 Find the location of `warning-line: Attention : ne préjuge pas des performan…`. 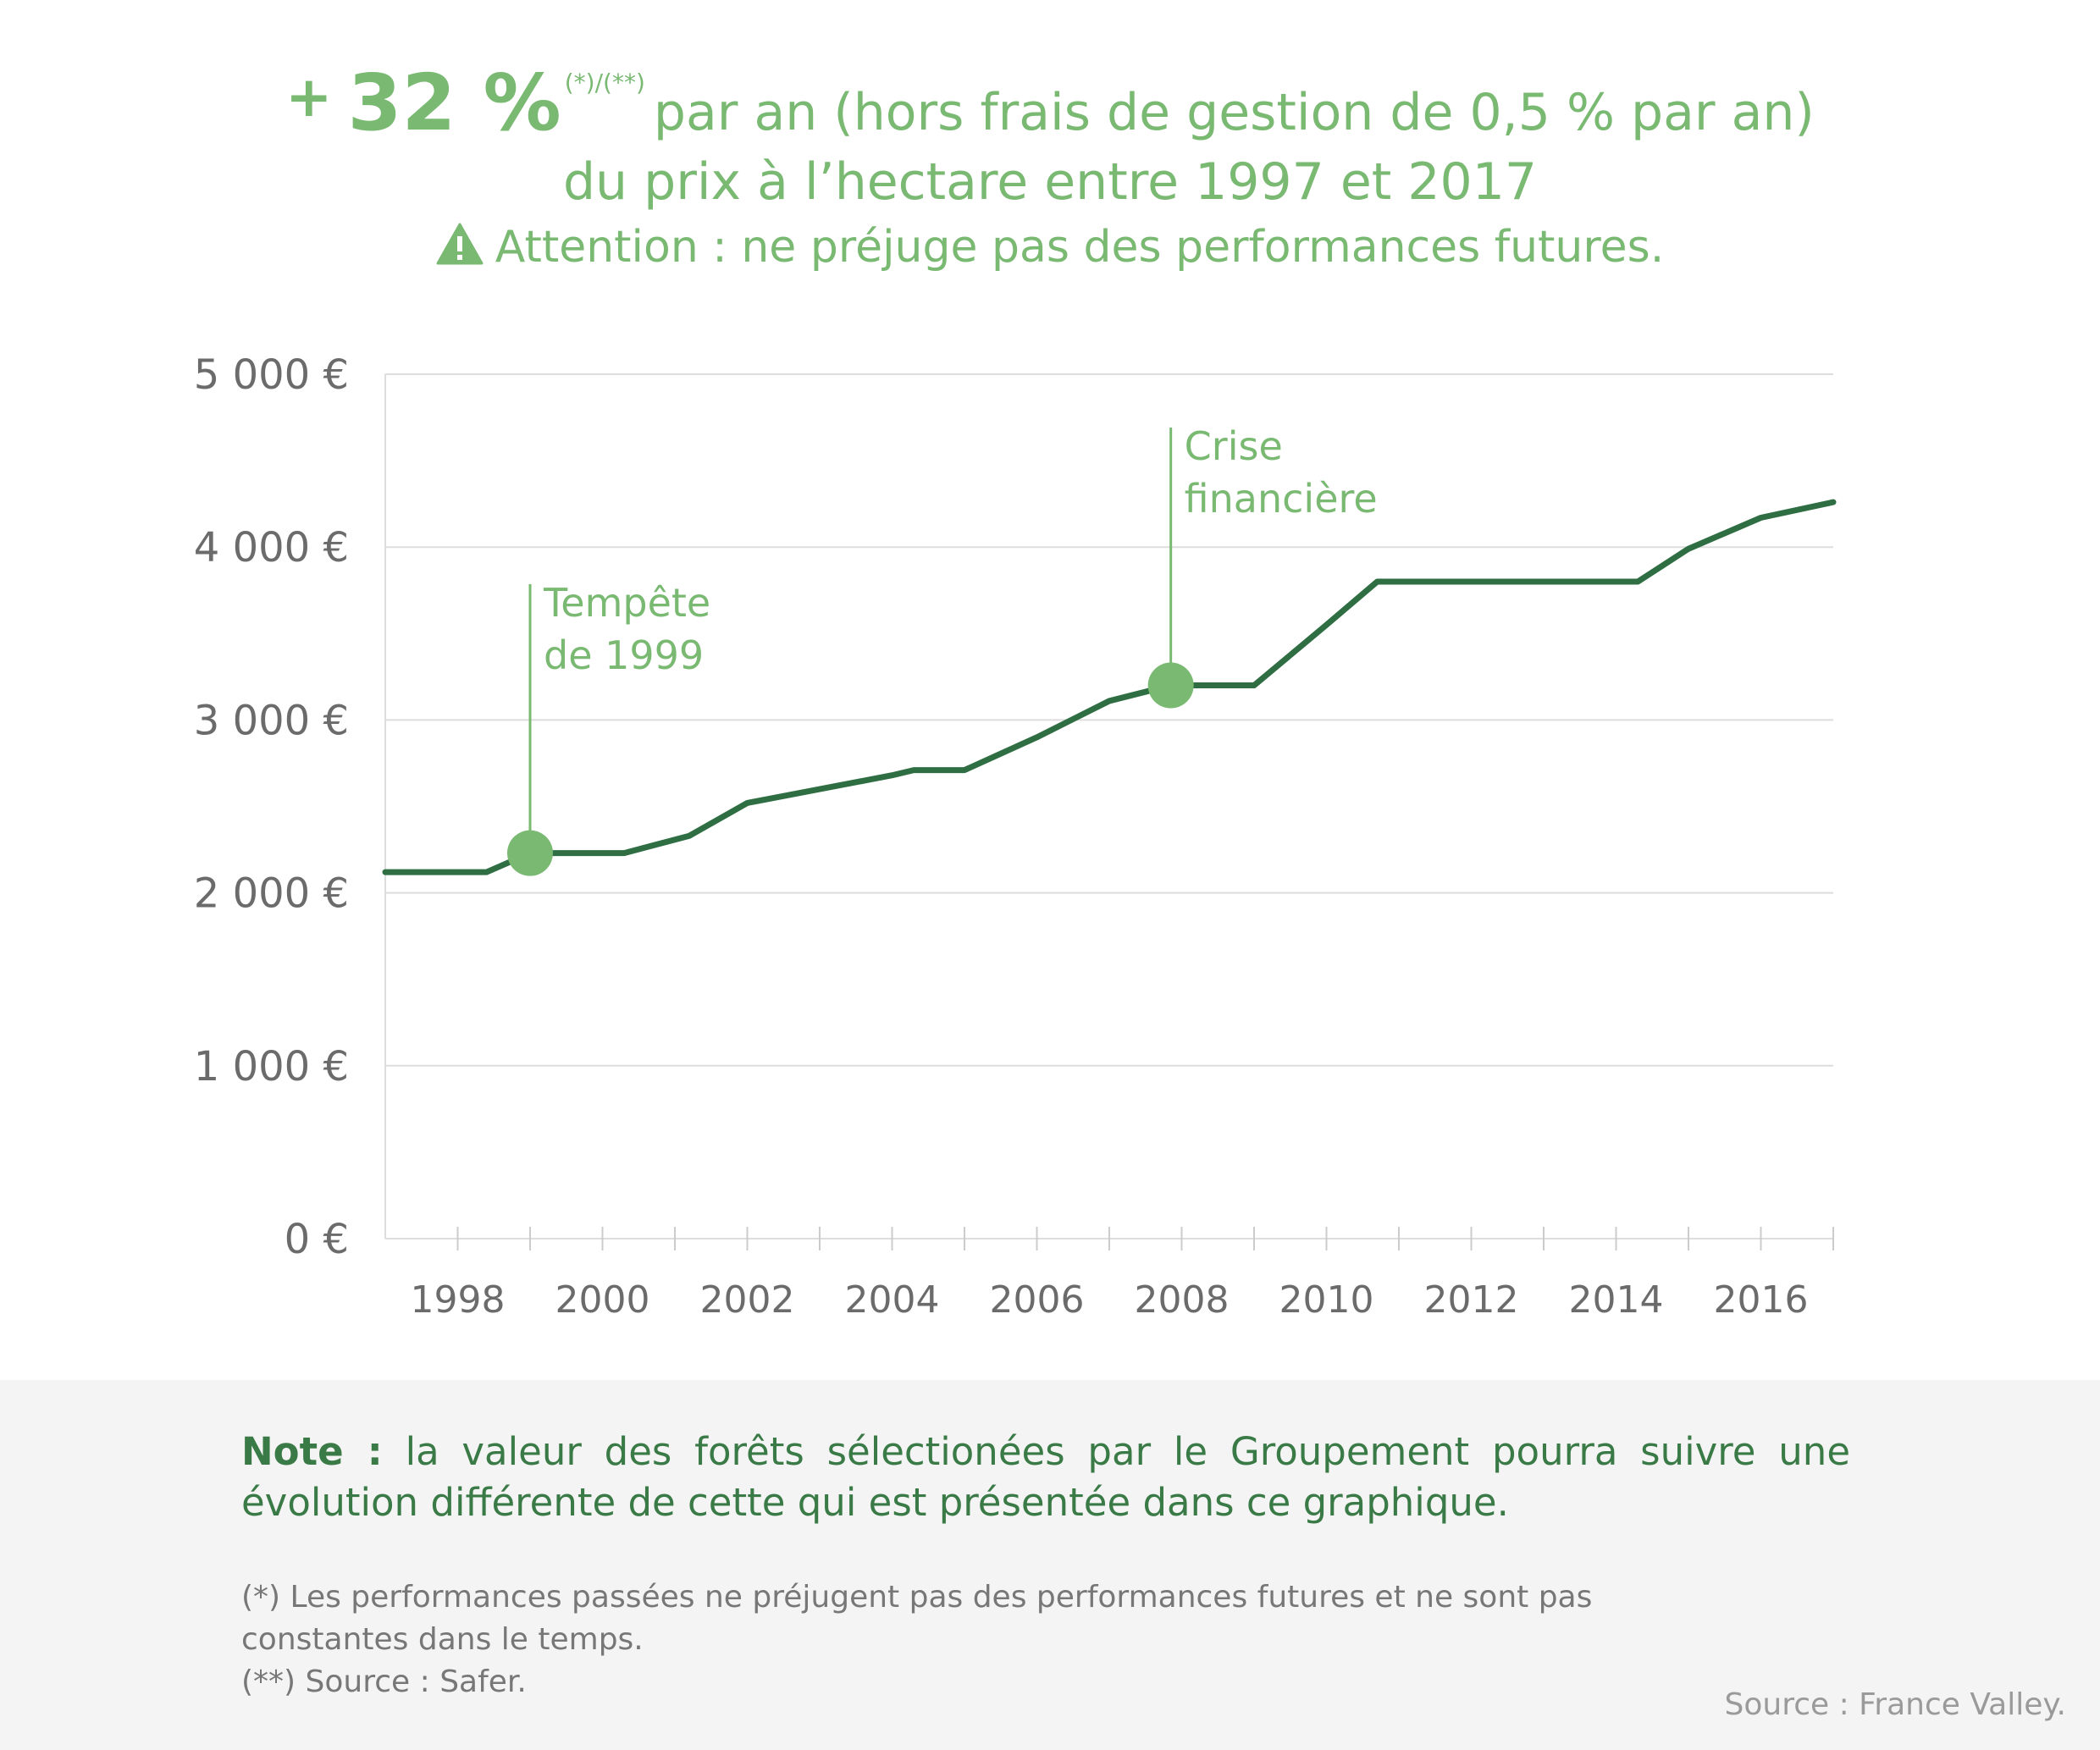

warning-line: Attention : ne préjuge pas des performan… is located at coordinates (1050, 247).